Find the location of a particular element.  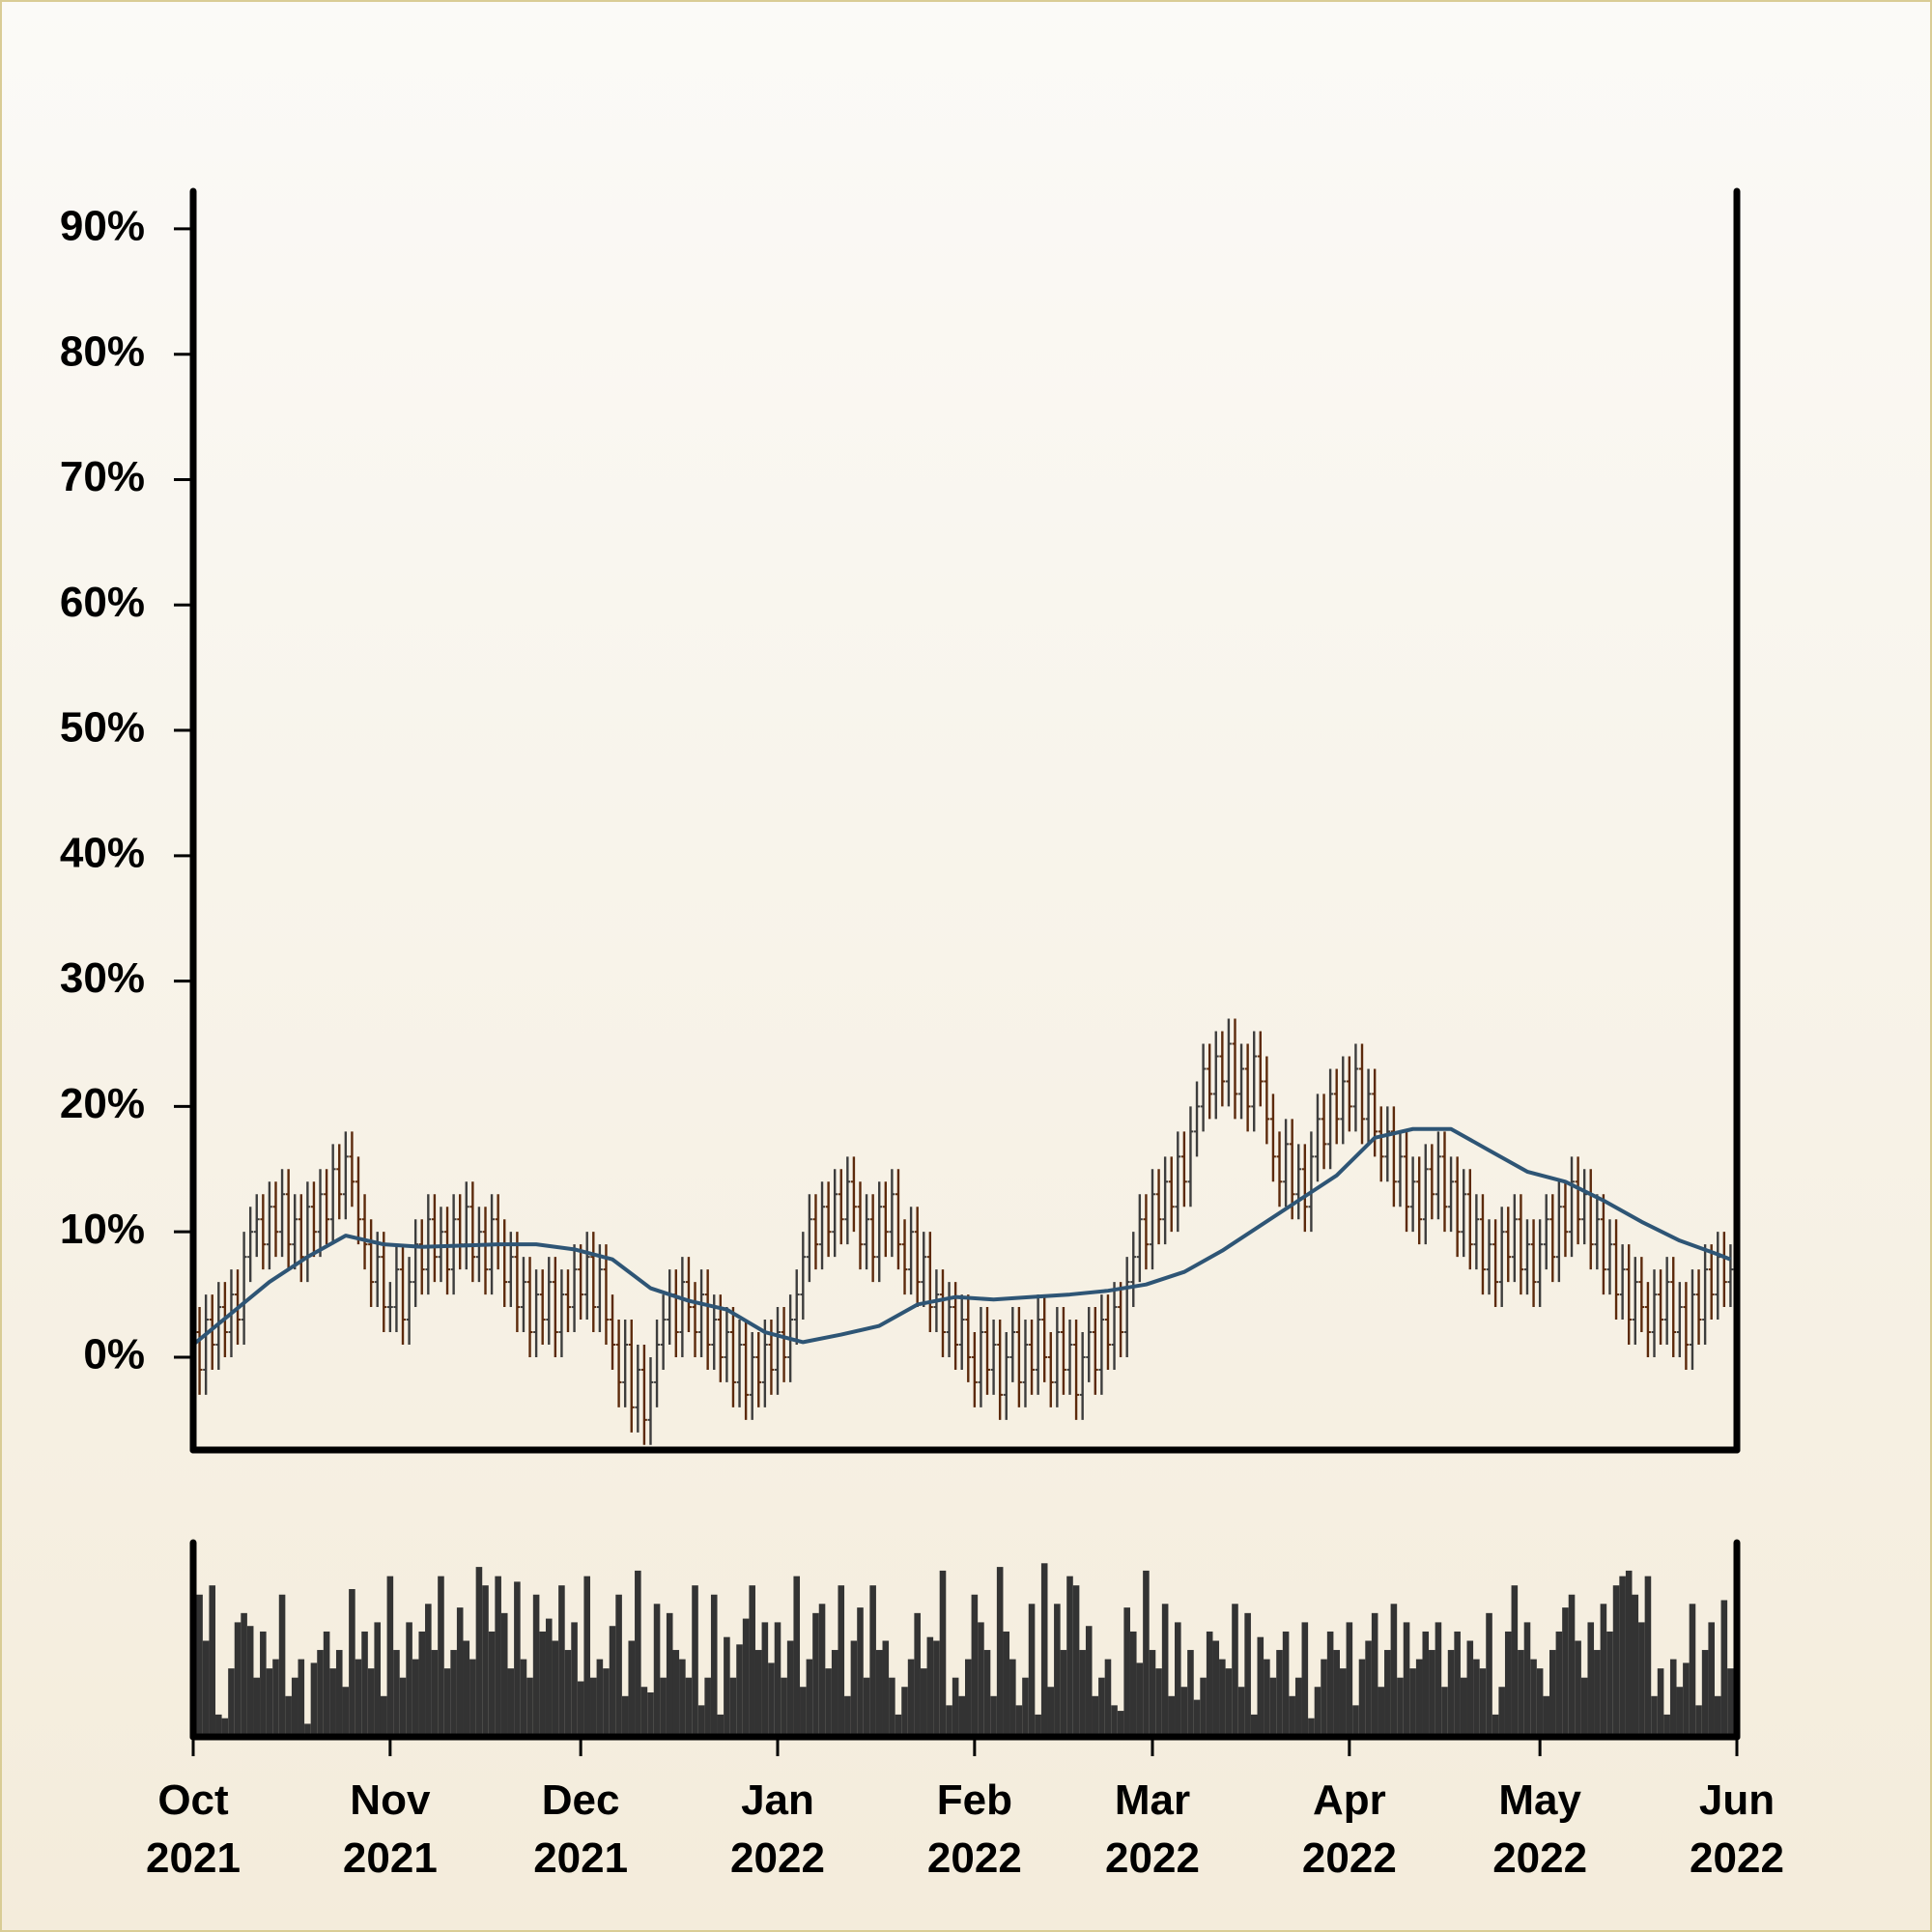

x-tick-label: Jun 2022 is located at coordinates (1737, 1829).